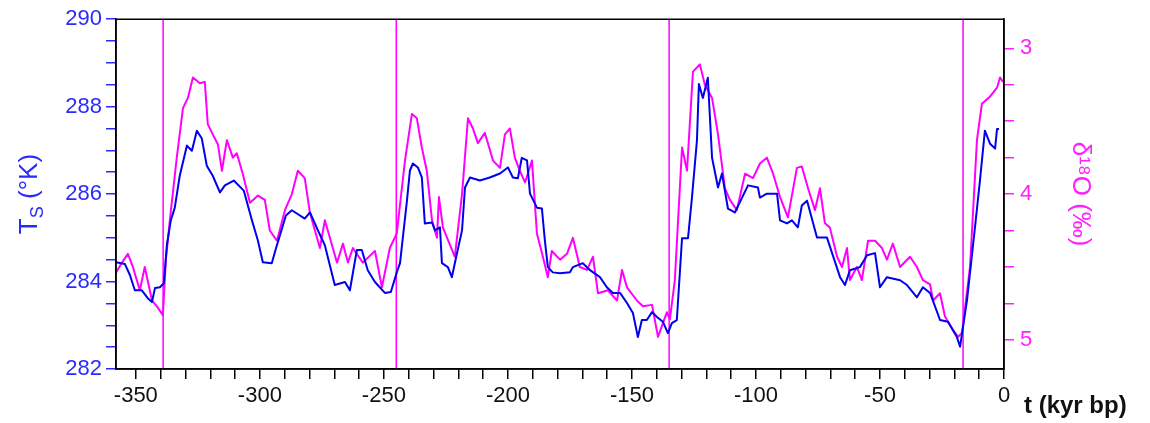 The height and width of the screenshot is (423, 1150). Describe the element at coordinates (30, 194) in the screenshot. I see `y-axis-title: TS (°K)` at that location.